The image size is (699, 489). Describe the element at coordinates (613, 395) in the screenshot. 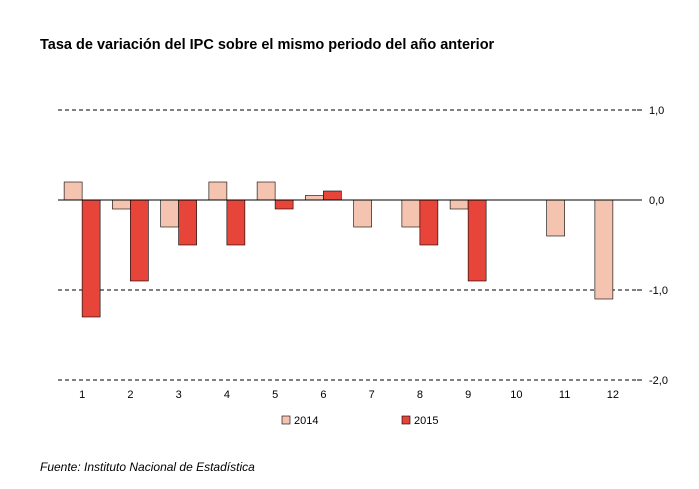

I see `x-tick-label: 12` at that location.